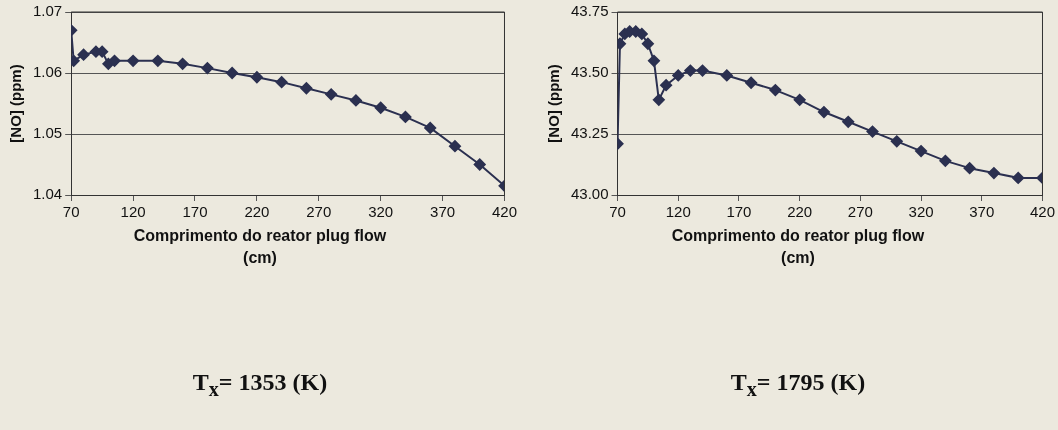 The image size is (1058, 430). I want to click on y-tick-label: 43.50, so click(589, 72).